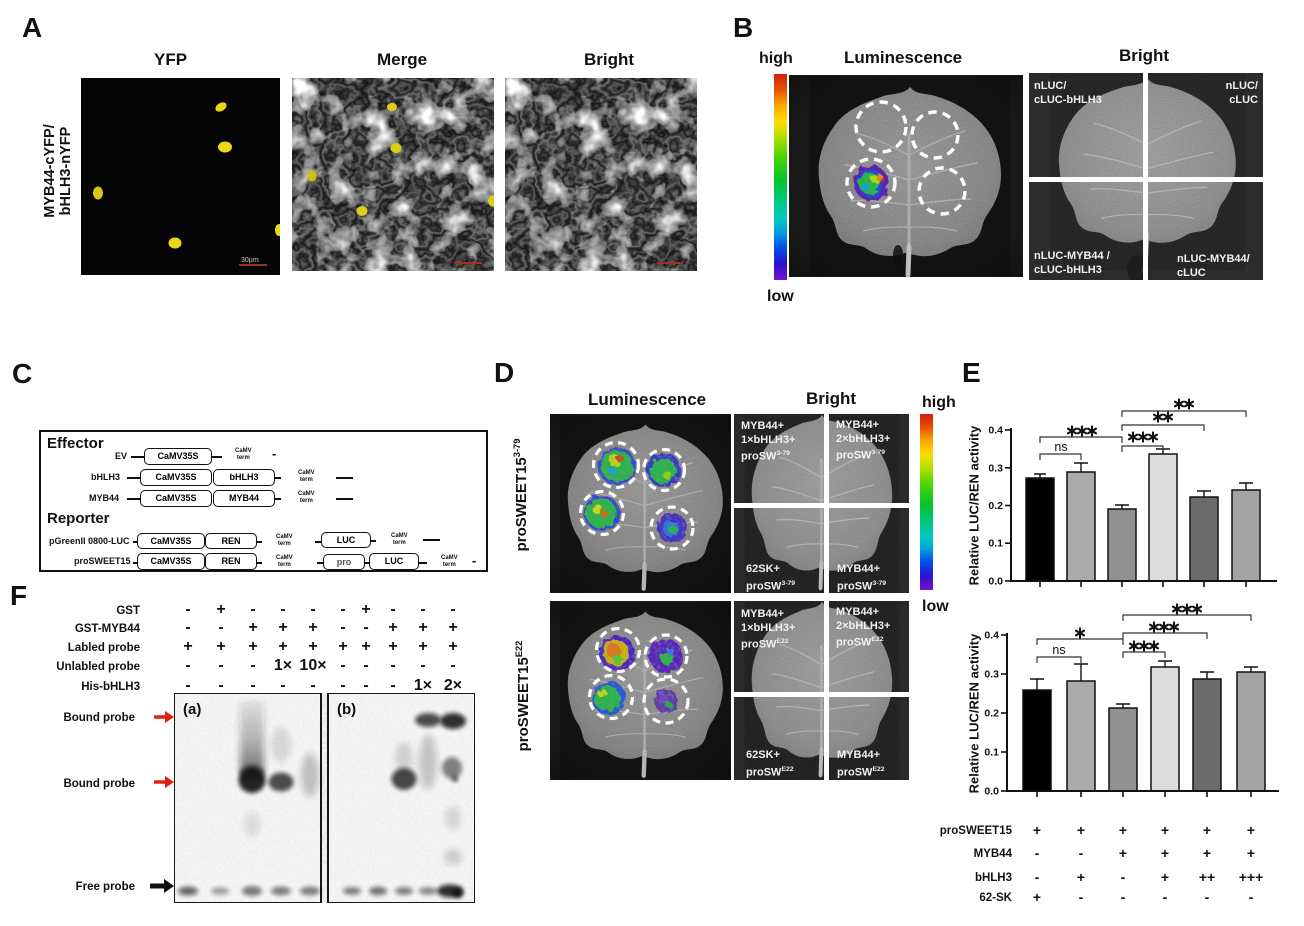 This screenshot has width=1304, height=926. I want to click on svg-text: GST, so click(128, 611).